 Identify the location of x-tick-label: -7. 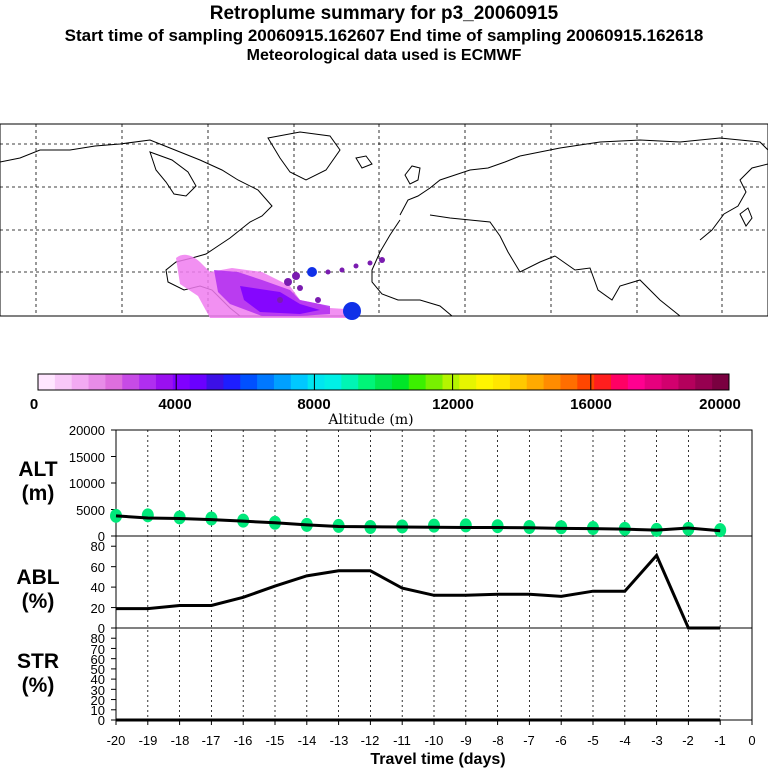
(529, 740).